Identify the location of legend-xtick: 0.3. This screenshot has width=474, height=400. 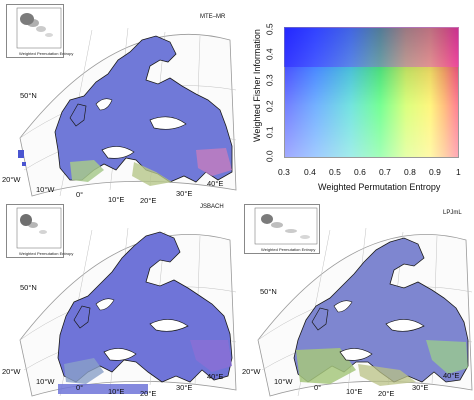
(284, 172).